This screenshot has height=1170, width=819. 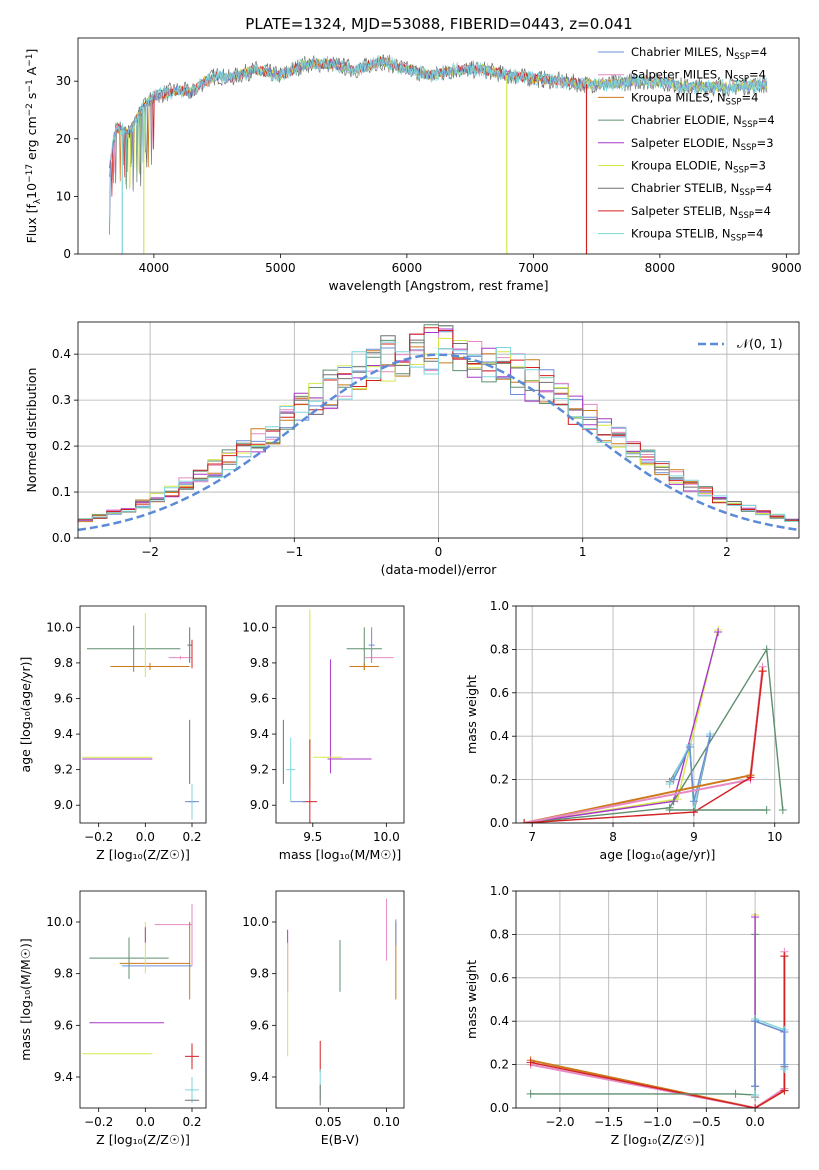 What do you see at coordinates (63, 139) in the screenshot?
I see `y-tick-label: 20` at bounding box center [63, 139].